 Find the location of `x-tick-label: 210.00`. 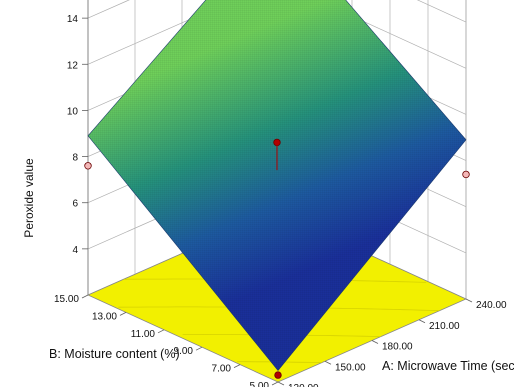

x-tick-label: 210.00 is located at coordinates (444, 326).